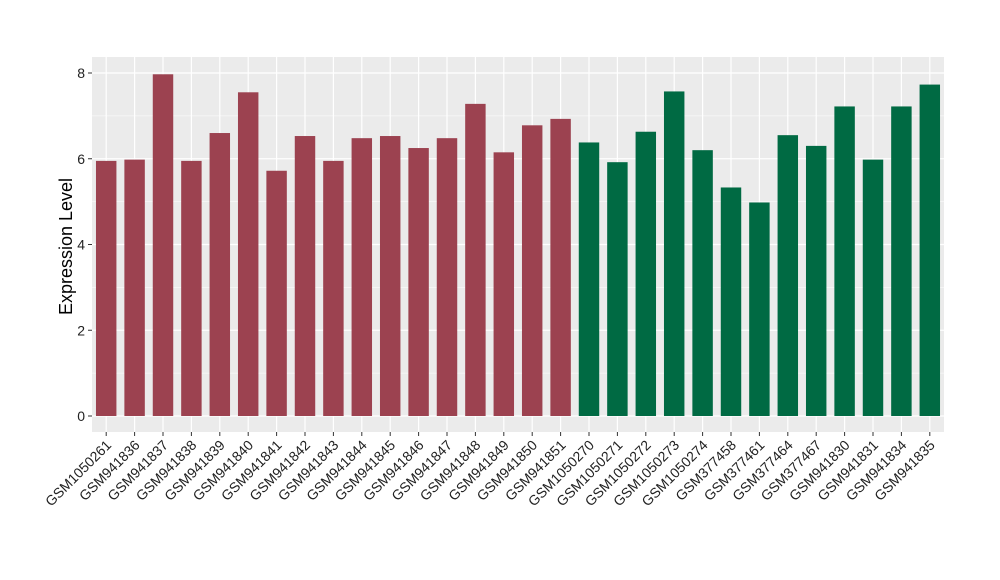  What do you see at coordinates (276, 293) in the screenshot?
I see `bar-GSM941841` at bounding box center [276, 293].